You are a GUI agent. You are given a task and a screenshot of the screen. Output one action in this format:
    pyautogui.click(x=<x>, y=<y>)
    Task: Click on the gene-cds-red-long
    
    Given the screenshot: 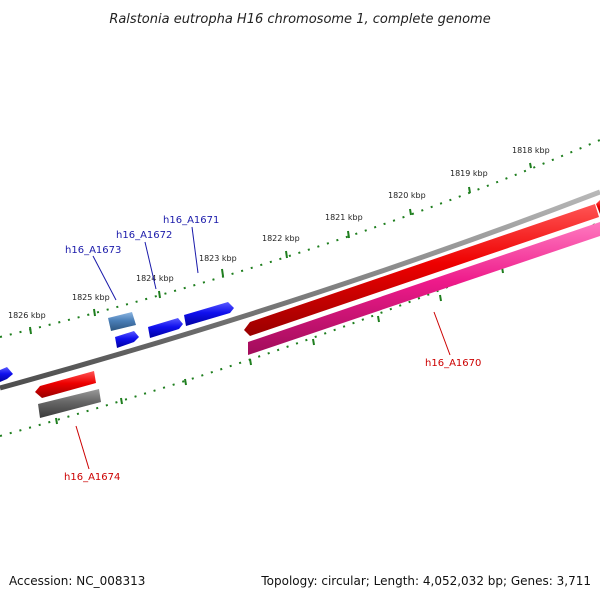 What is the action you would take?
    pyautogui.click(x=421, y=270)
    